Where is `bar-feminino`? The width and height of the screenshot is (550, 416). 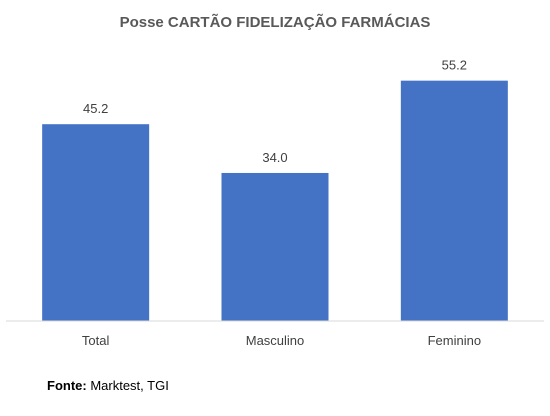
bar-feminino is located at coordinates (454, 200).